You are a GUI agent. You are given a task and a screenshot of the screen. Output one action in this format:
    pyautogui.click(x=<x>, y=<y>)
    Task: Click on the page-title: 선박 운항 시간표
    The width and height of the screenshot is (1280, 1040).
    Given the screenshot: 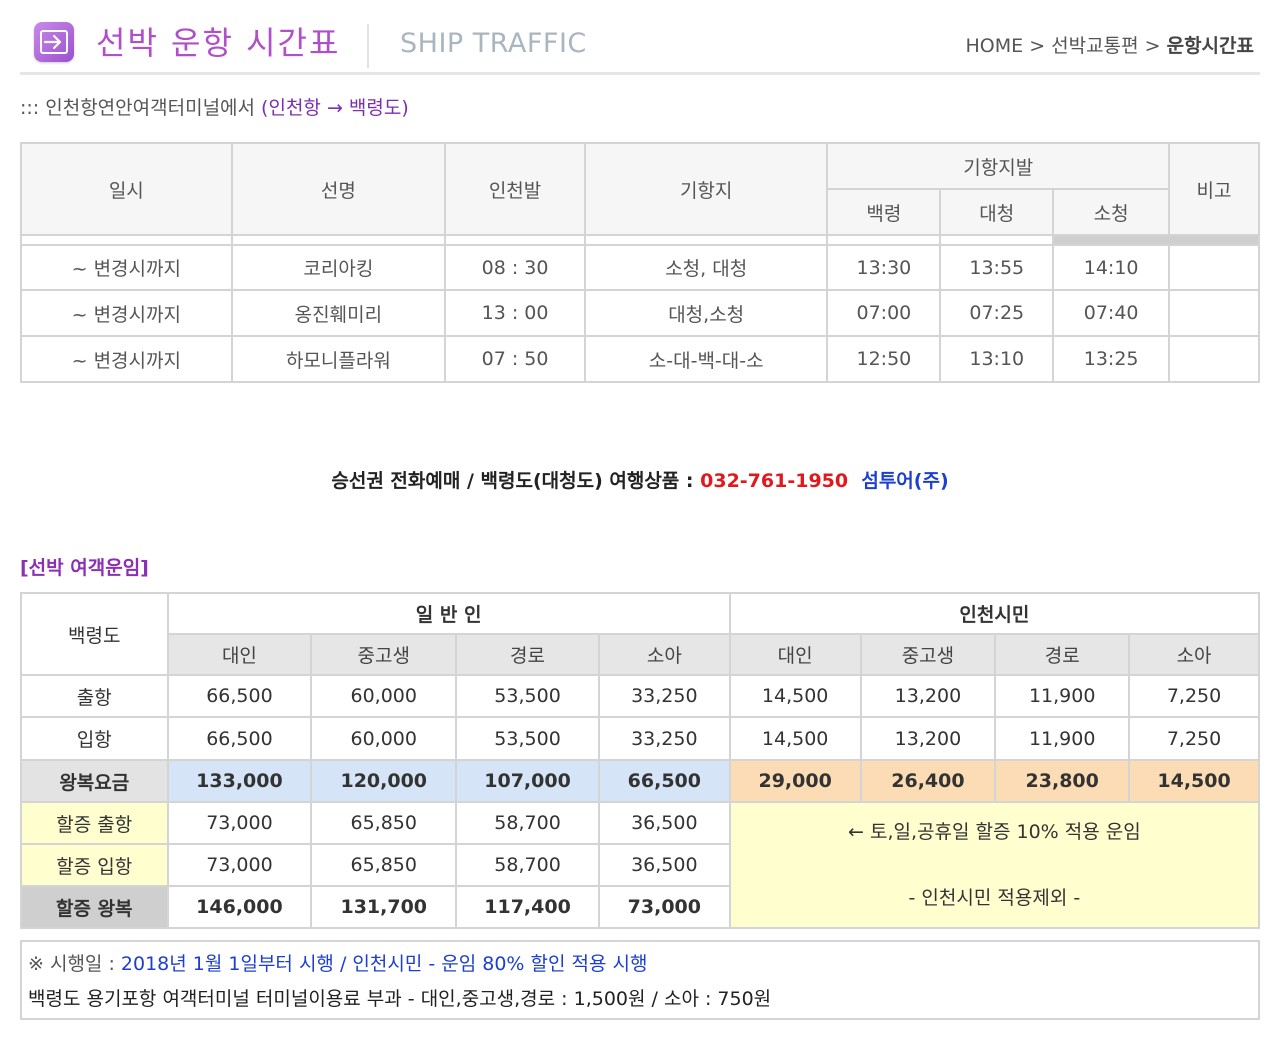 What is the action you would take?
    pyautogui.click(x=218, y=43)
    